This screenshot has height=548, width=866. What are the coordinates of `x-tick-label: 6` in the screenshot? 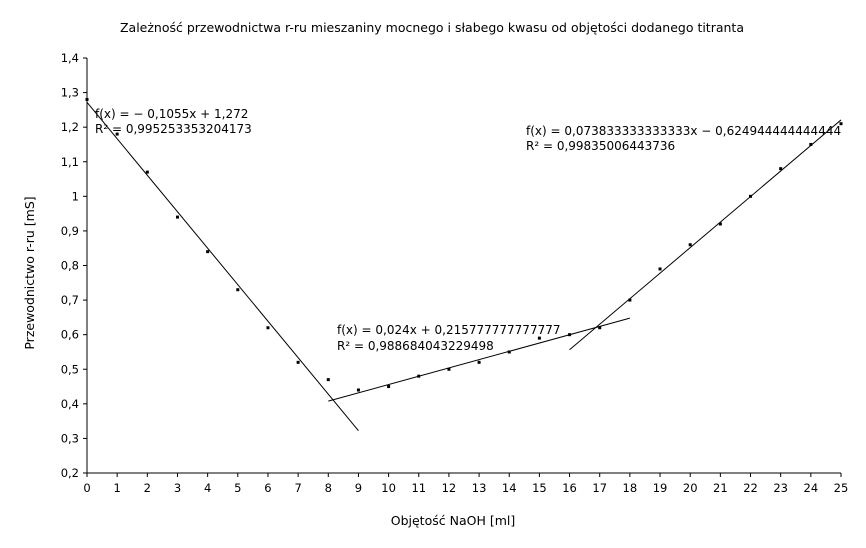 It's located at (267, 488).